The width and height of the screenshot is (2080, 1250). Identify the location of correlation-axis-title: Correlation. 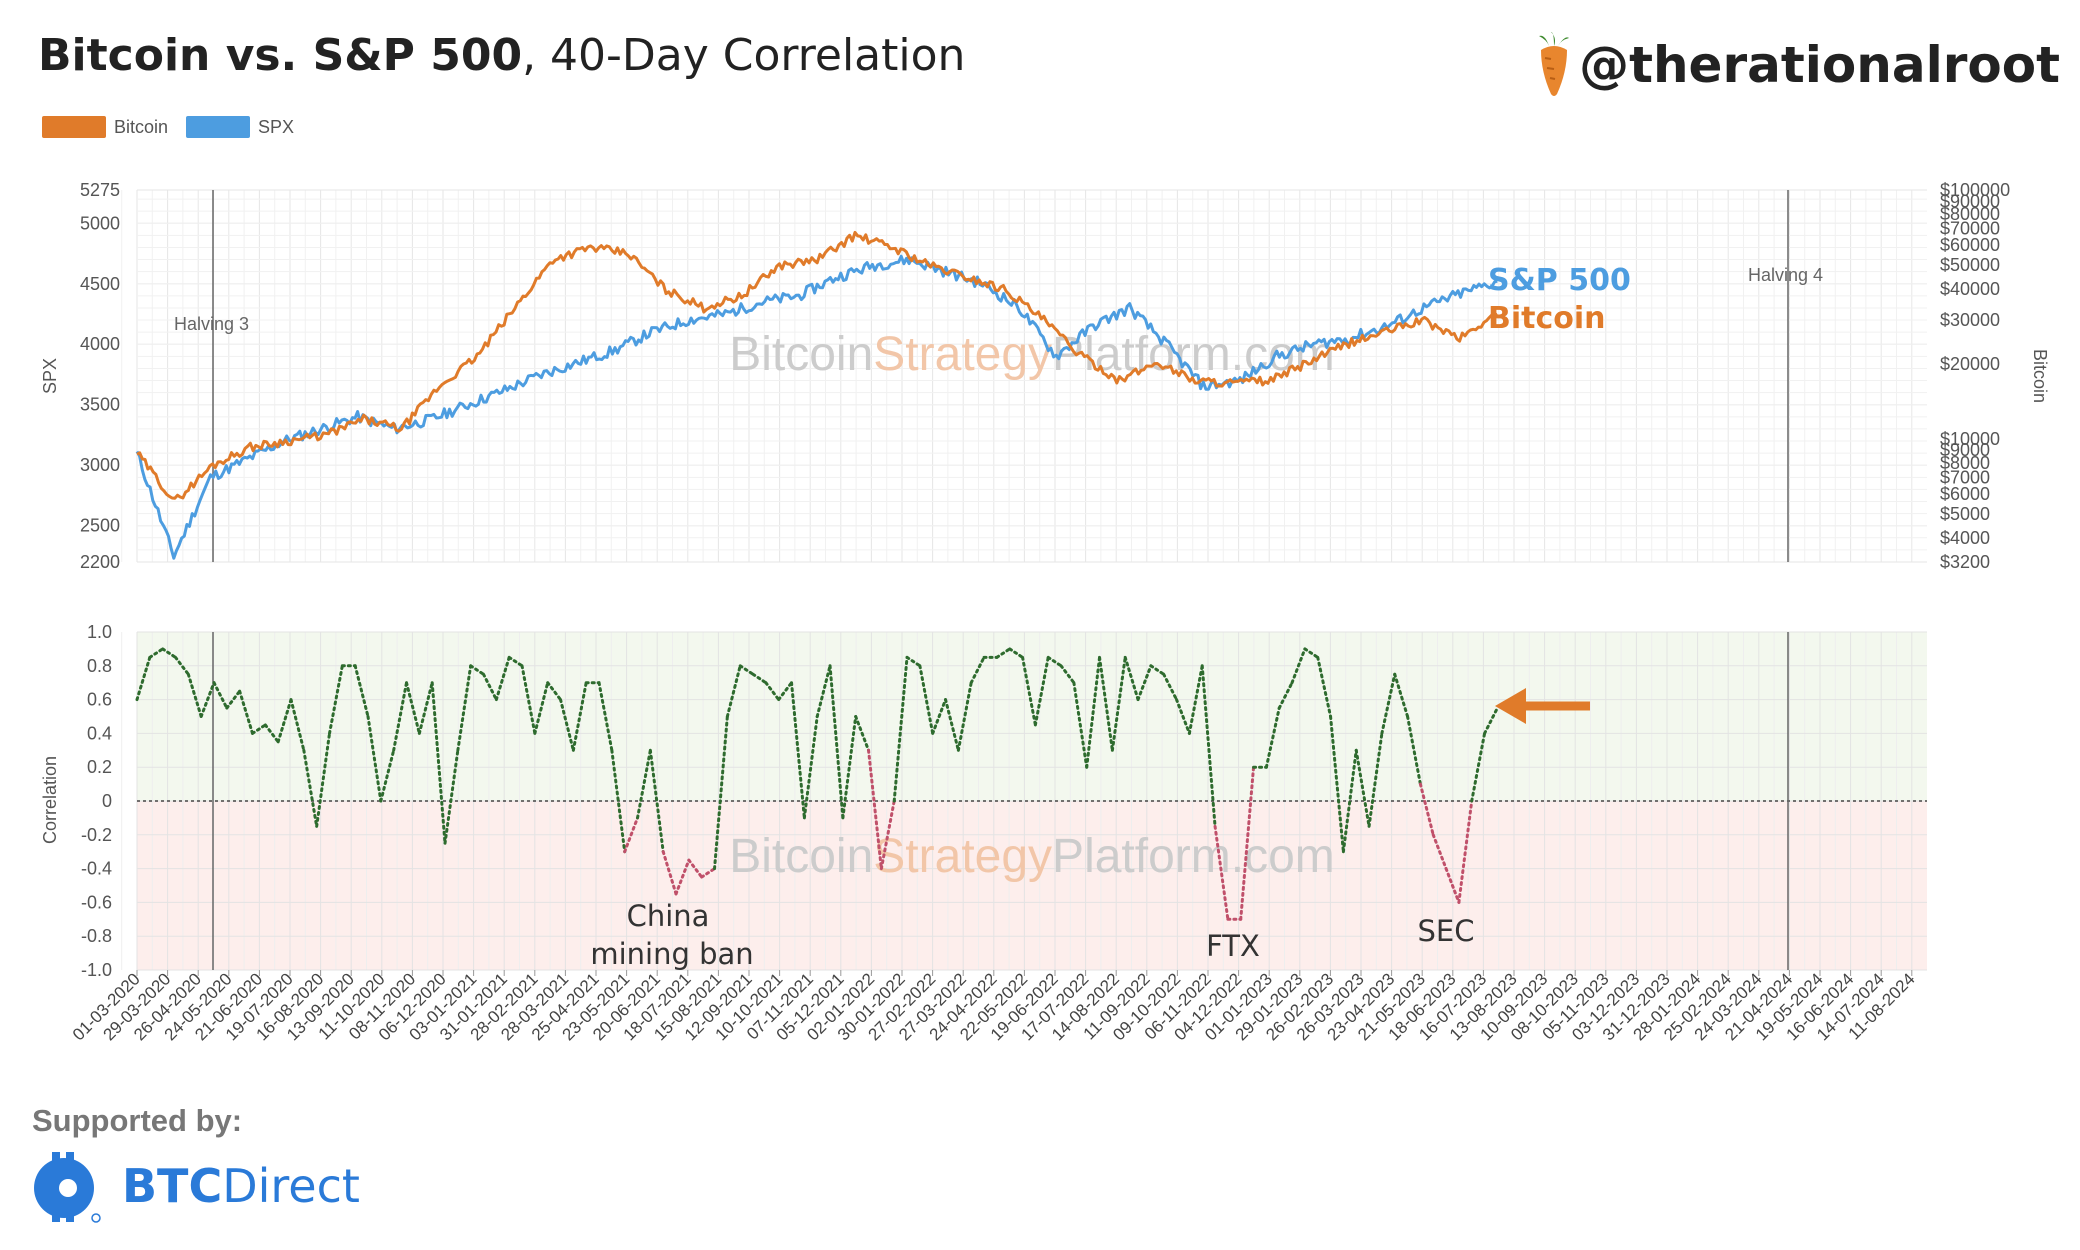
(50, 800).